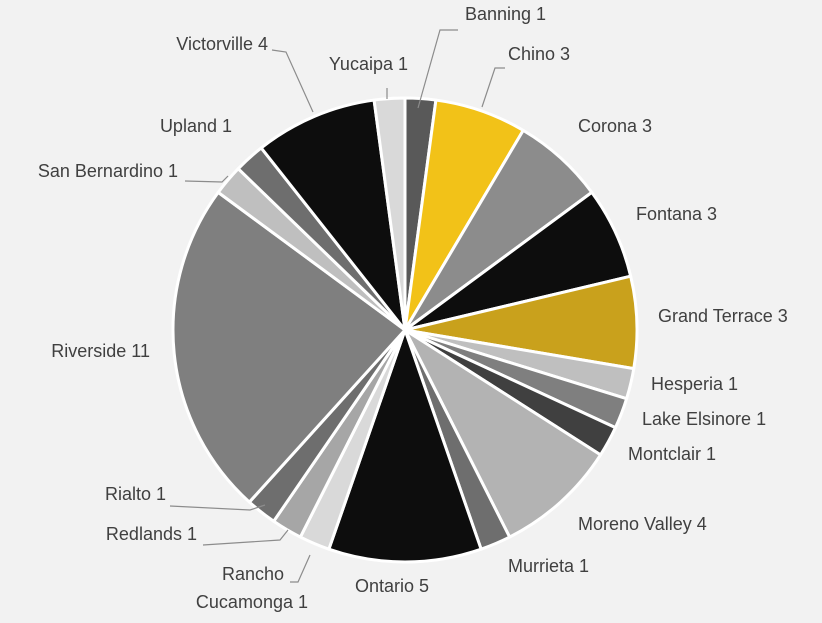  What do you see at coordinates (217, 507) in the screenshot?
I see `leader-line-rialto` at bounding box center [217, 507].